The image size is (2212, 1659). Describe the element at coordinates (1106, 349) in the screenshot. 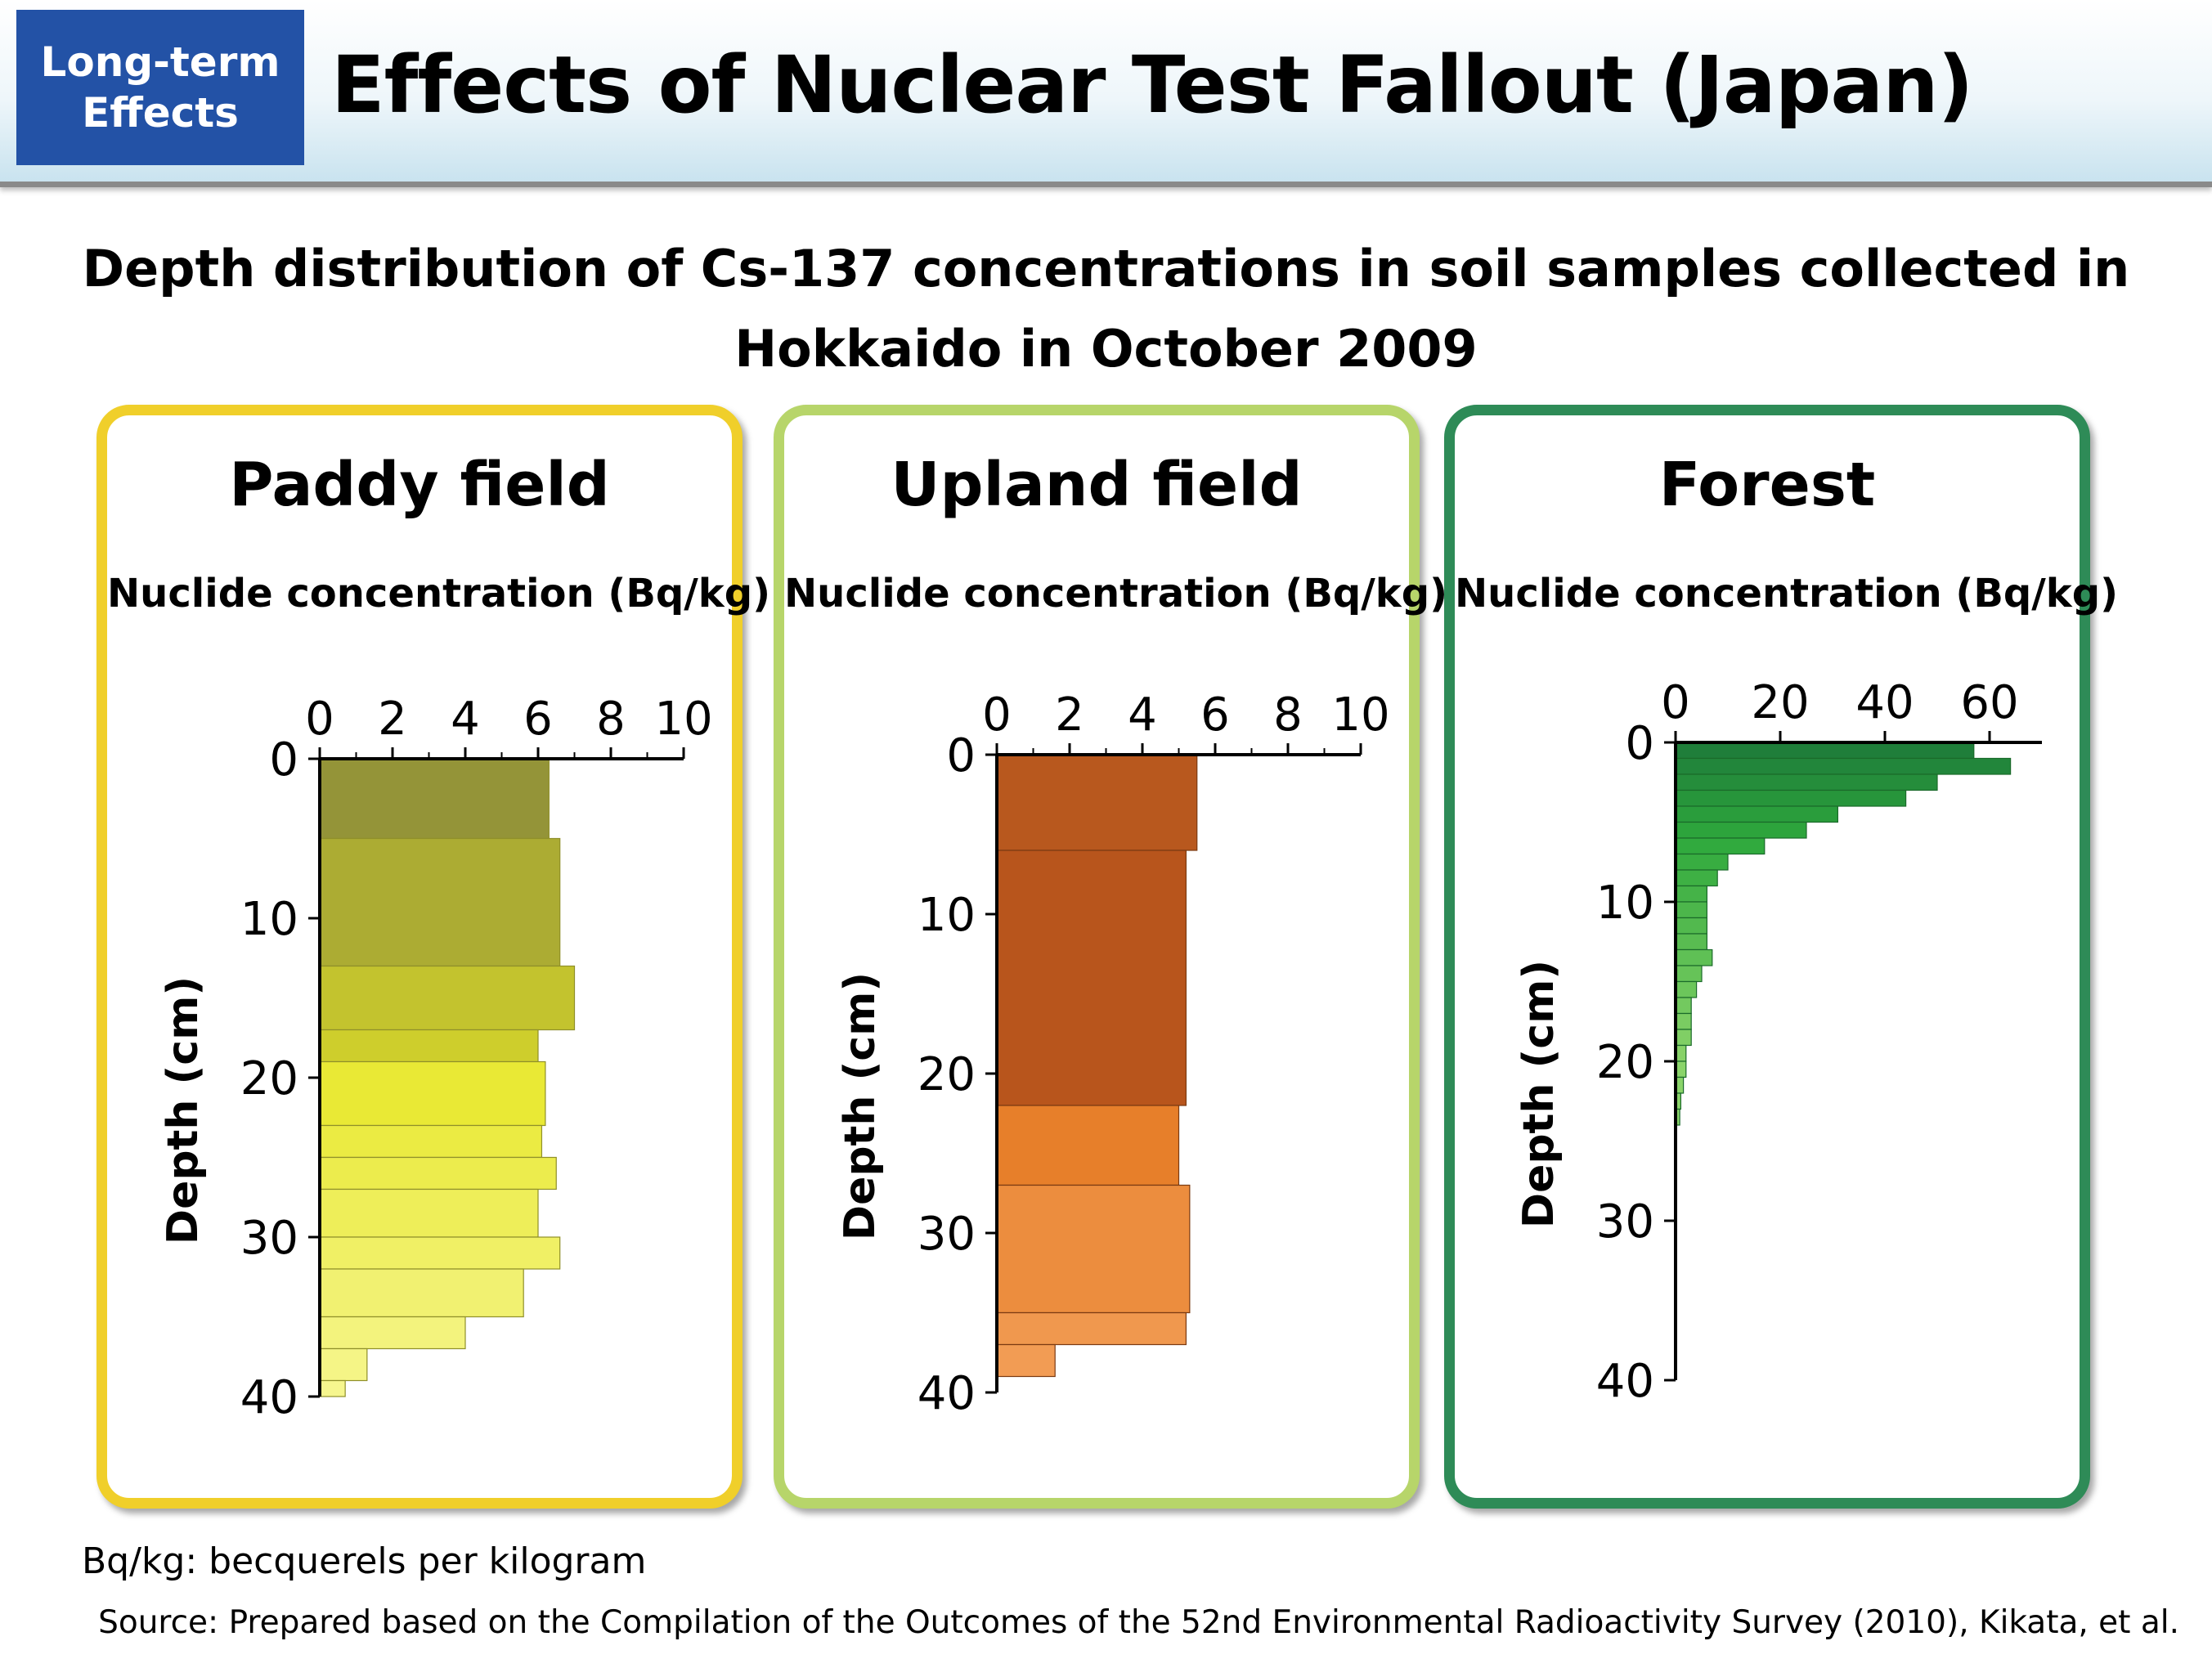

I see `subtitle-line-2: Hokkaido in October 2009` at that location.